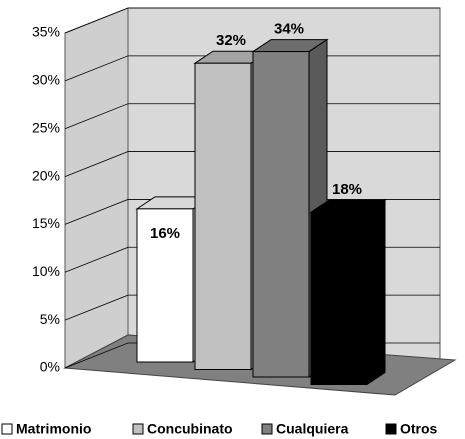 The height and width of the screenshot is (439, 465). Describe the element at coordinates (231, 40) in the screenshot. I see `data-label: 32%` at that location.